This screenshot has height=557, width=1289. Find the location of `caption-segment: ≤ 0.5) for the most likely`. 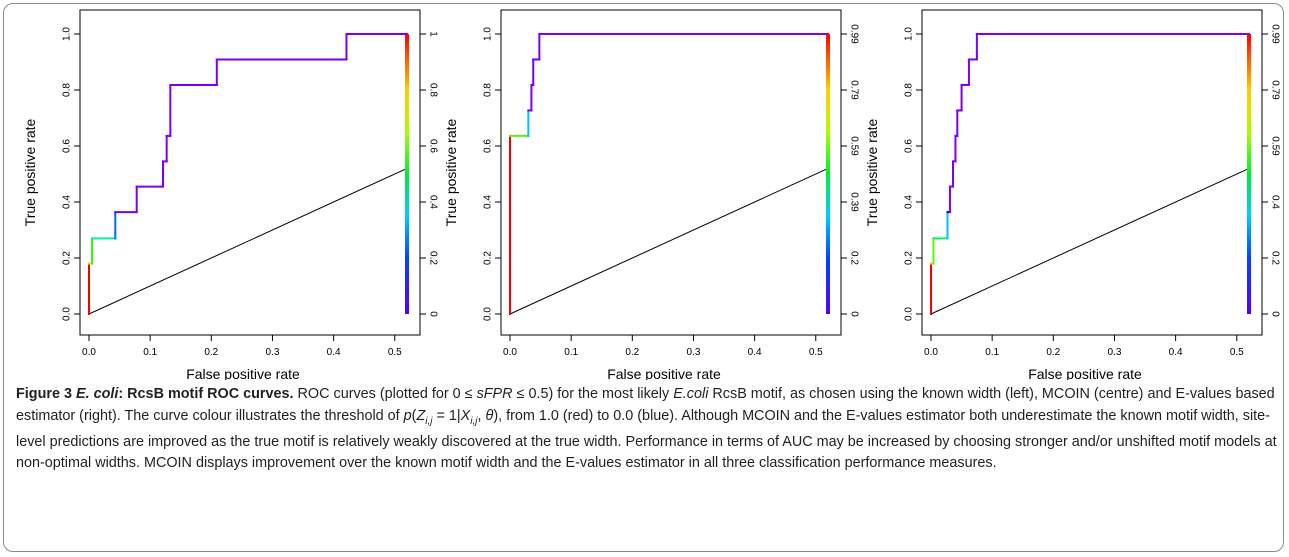

caption-segment: ≤ 0.5) for the most likely is located at coordinates (593, 394).